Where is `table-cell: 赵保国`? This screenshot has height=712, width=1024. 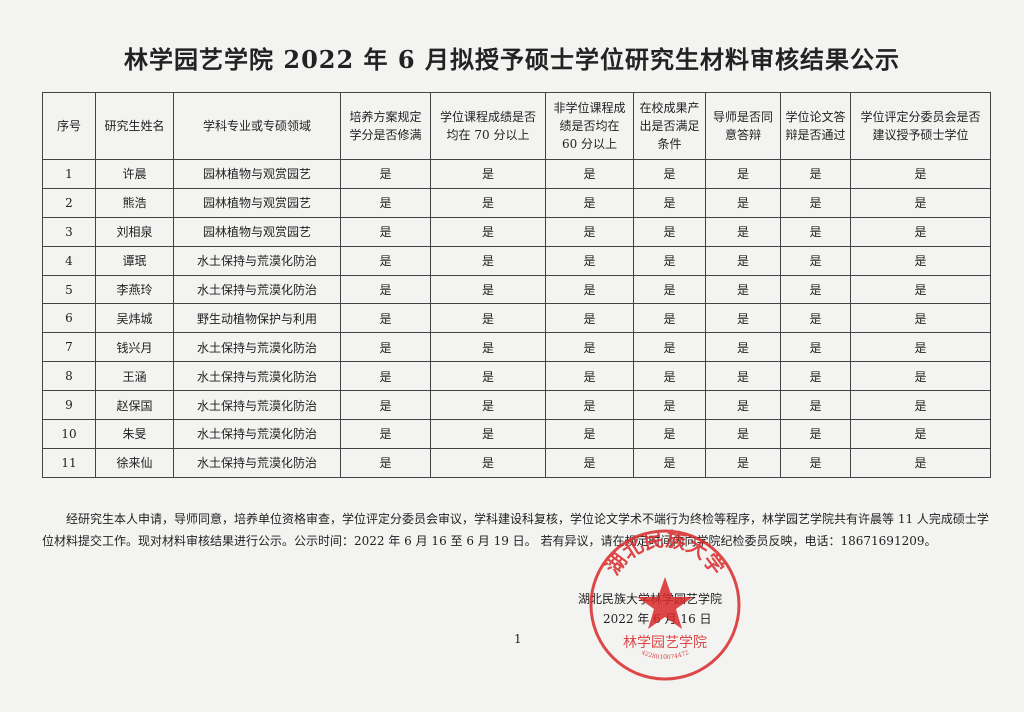
table-cell: 赵保国 is located at coordinates (134, 405).